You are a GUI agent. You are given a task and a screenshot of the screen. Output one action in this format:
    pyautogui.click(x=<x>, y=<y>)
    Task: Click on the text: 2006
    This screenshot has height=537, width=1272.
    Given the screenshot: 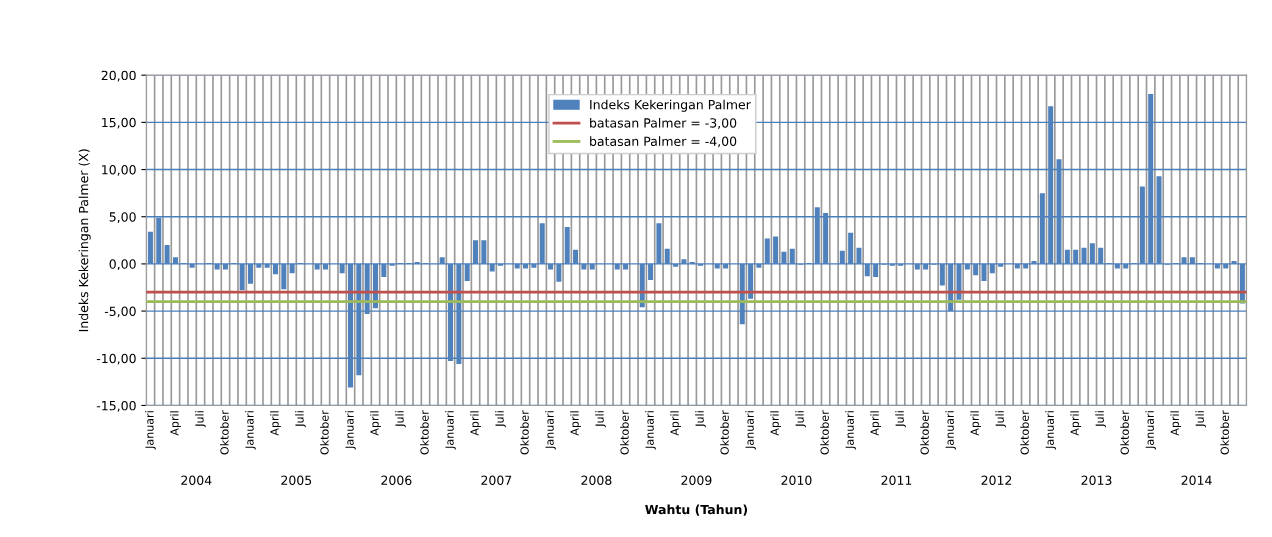 What is the action you would take?
    pyautogui.click(x=396, y=480)
    